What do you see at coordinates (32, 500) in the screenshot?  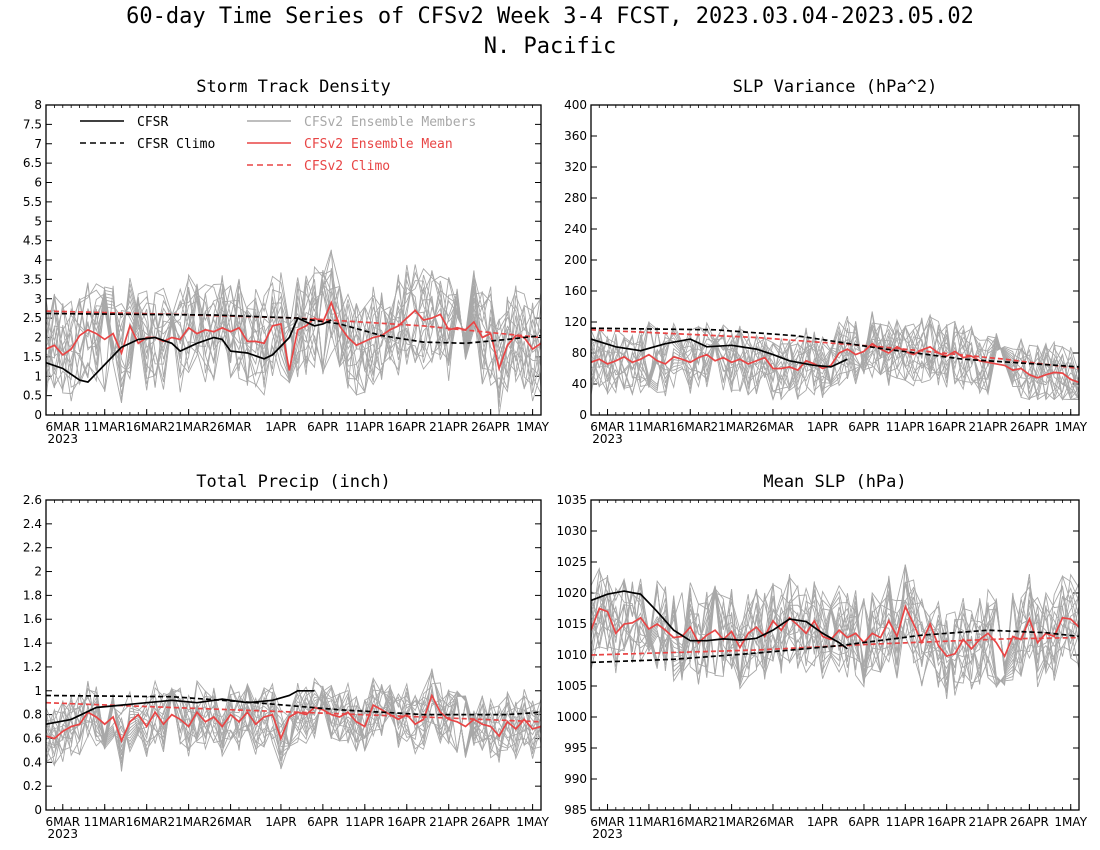 I see `y-tick-label: 2.6` at bounding box center [32, 500].